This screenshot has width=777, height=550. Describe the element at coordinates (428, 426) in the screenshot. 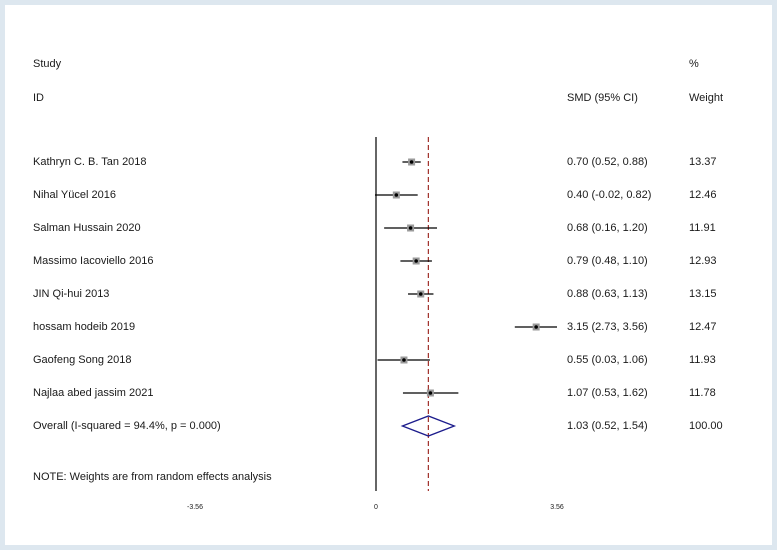

I see `overall-diamond` at that location.